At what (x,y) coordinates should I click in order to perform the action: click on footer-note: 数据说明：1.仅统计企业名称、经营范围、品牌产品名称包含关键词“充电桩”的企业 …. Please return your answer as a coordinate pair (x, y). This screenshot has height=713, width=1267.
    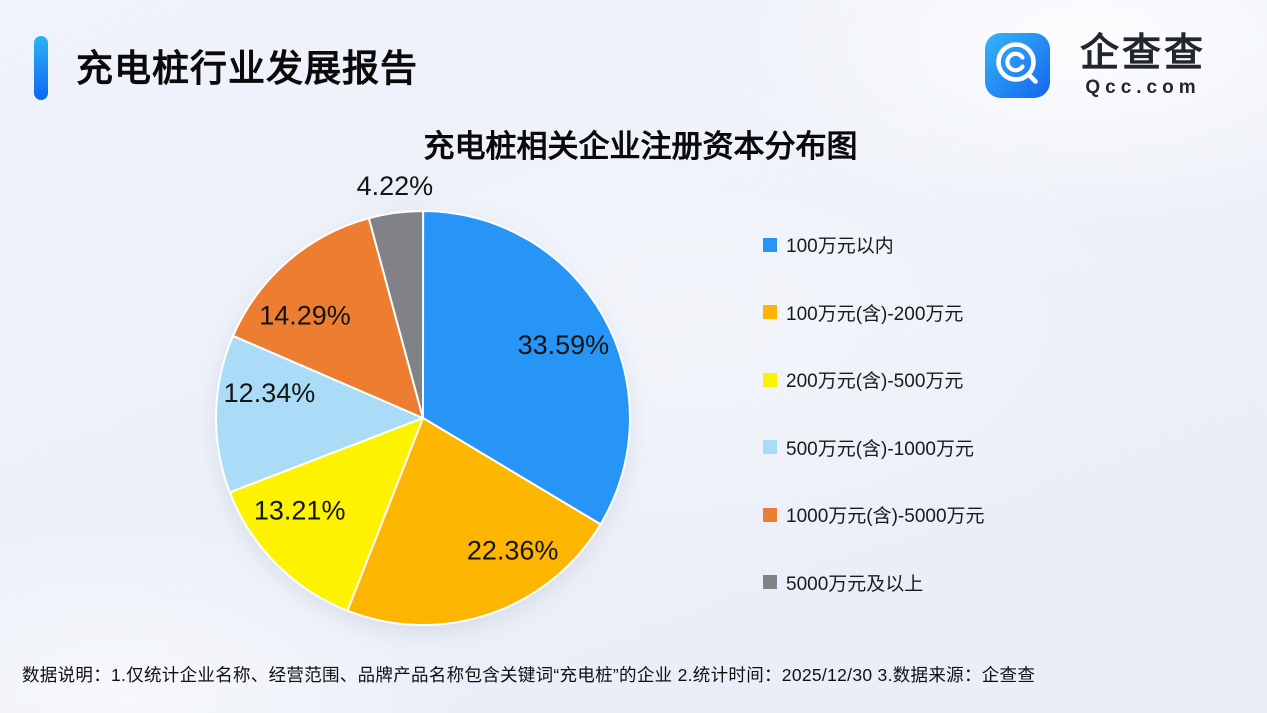
    Looking at the image, I should click on (529, 675).